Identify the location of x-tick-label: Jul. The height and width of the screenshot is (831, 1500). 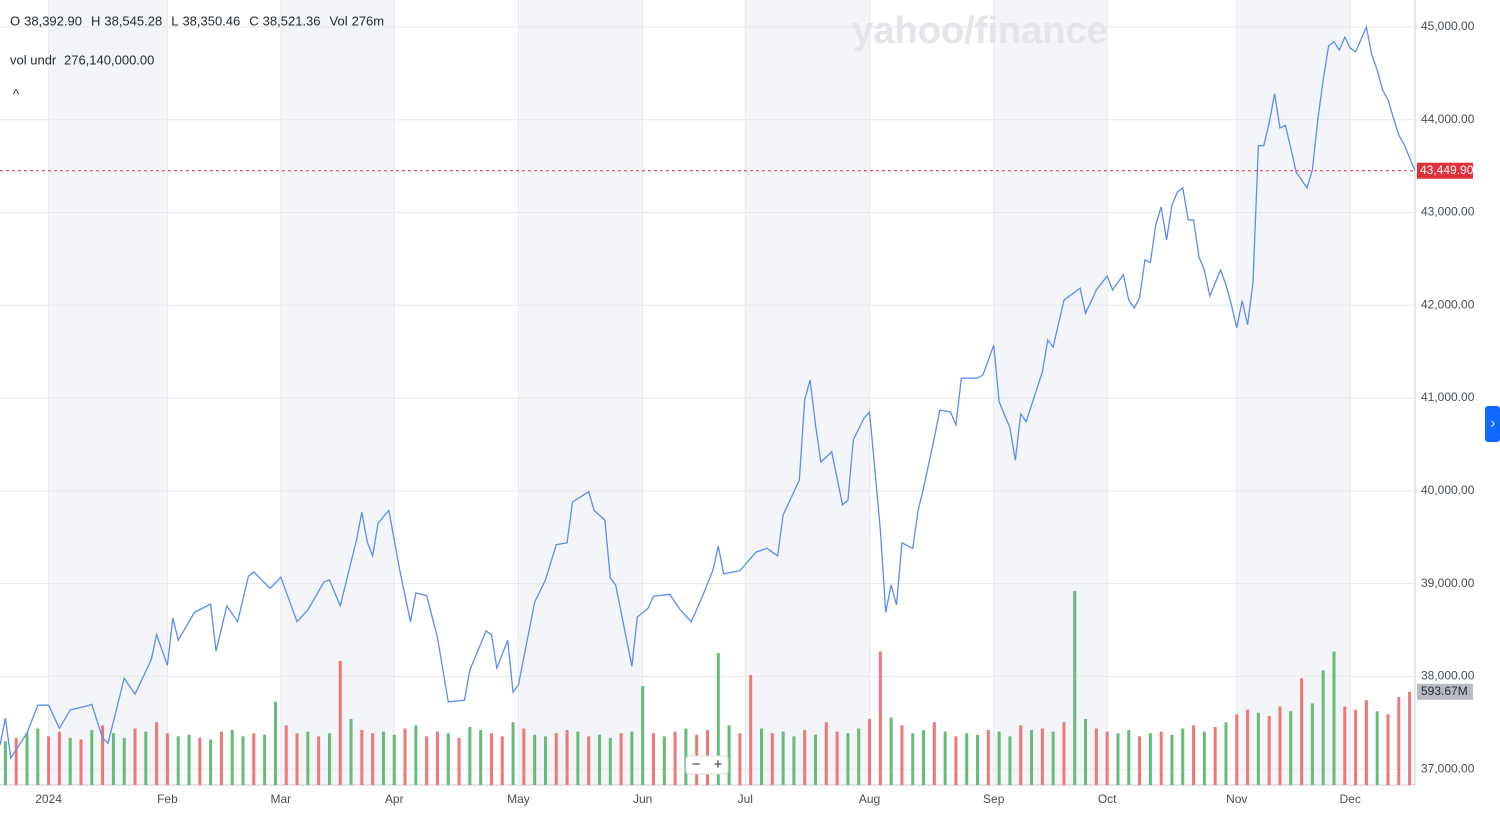
(745, 799).